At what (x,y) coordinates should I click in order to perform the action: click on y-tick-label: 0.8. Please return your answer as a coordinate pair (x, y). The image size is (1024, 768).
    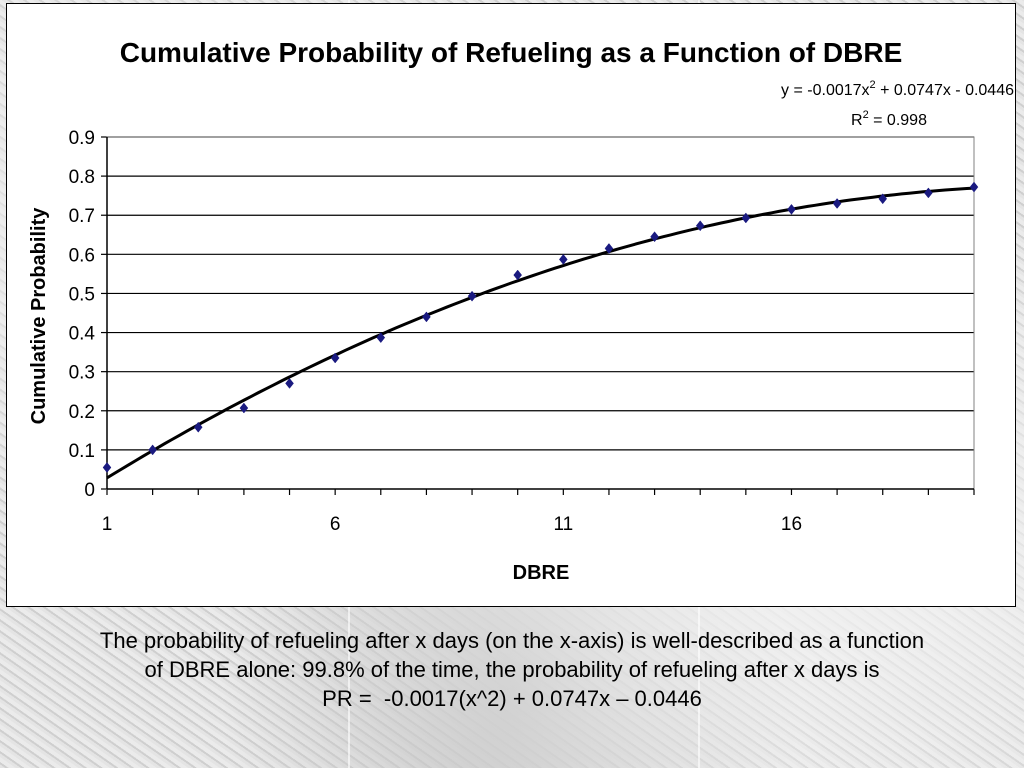
    Looking at the image, I should click on (82, 177).